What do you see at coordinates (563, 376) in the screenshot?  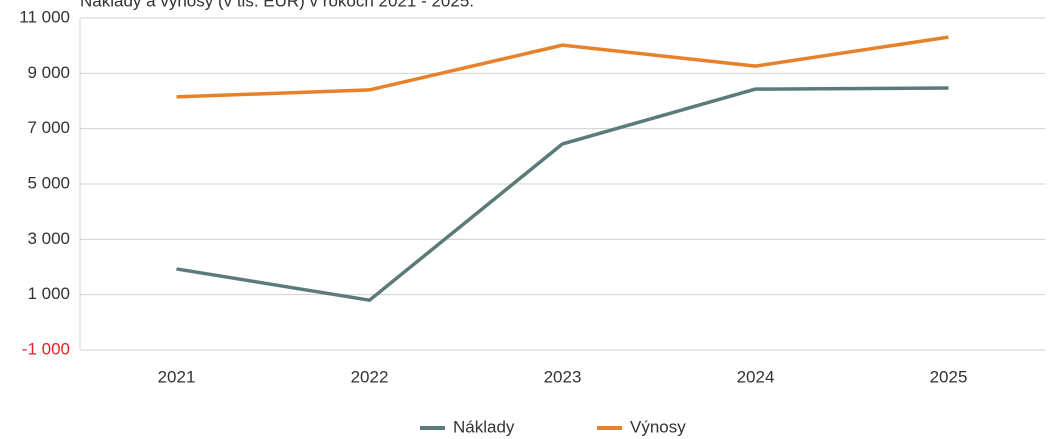 I see `x-tick-label: 2023` at bounding box center [563, 376].